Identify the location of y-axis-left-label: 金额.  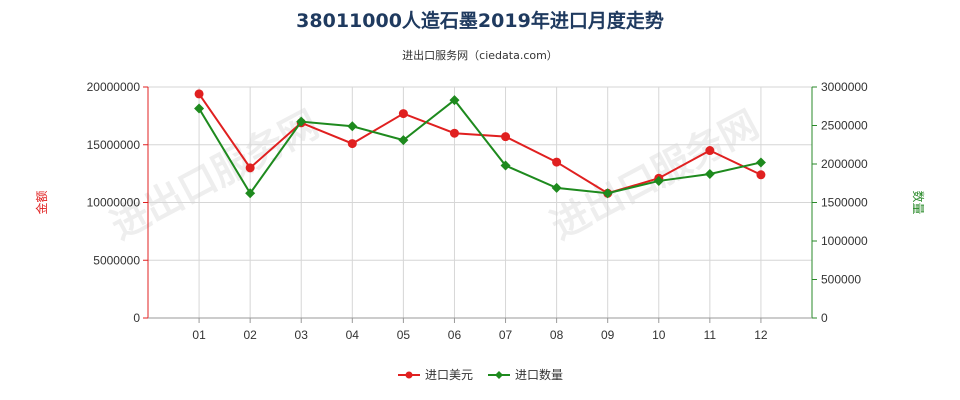
(41, 202).